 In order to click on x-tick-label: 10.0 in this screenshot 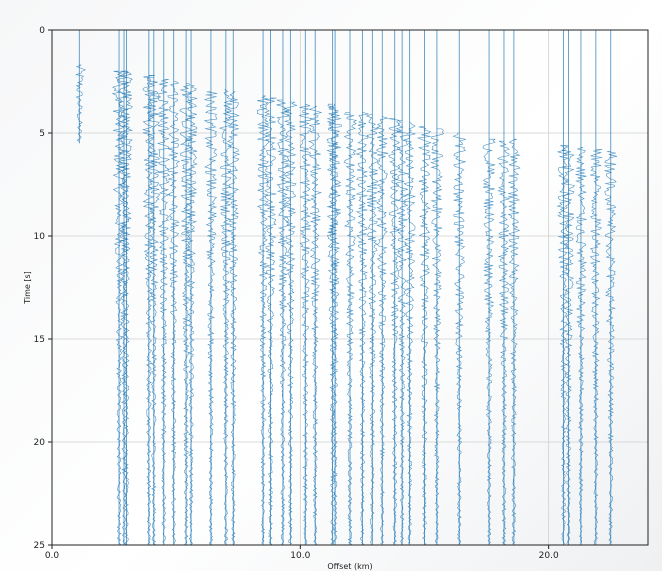, I will do `click(300, 556)`.